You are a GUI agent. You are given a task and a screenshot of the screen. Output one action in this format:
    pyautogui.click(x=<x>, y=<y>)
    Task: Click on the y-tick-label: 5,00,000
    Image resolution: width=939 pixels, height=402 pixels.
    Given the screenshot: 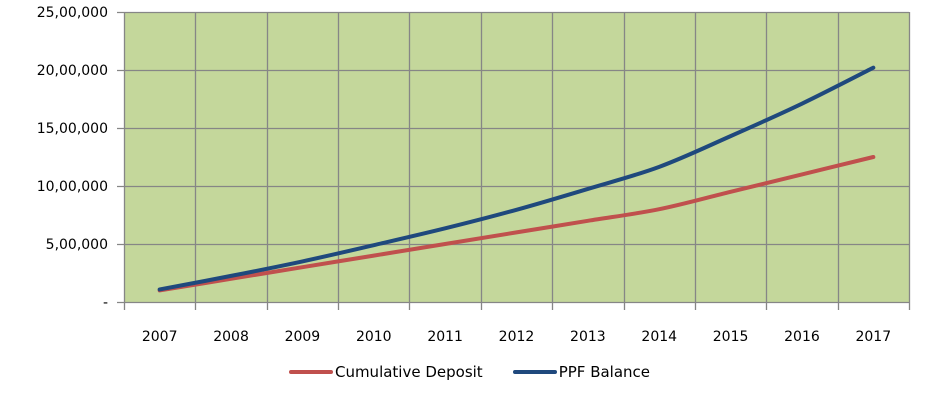 What is the action you would take?
    pyautogui.click(x=77, y=245)
    